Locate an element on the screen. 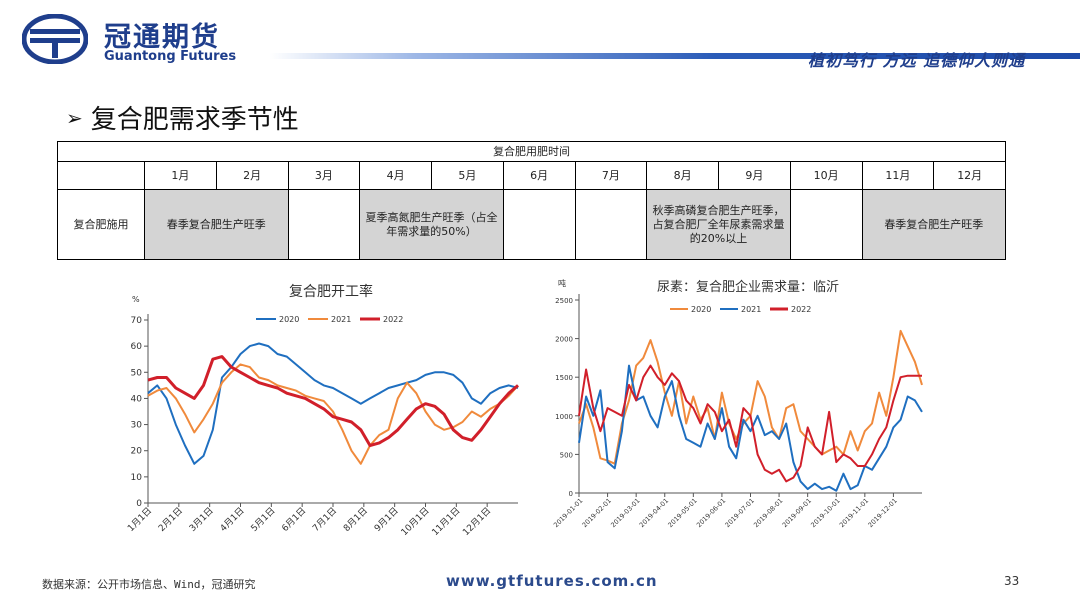 The image size is (1080, 608). x-tick-label: 2019-01-01 is located at coordinates (568, 513).